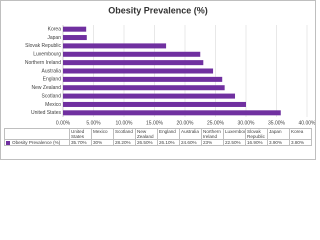 This screenshot has width=320, height=240. Describe the element at coordinates (124, 134) in the screenshot. I see `table-header-cell: Scotland` at that location.